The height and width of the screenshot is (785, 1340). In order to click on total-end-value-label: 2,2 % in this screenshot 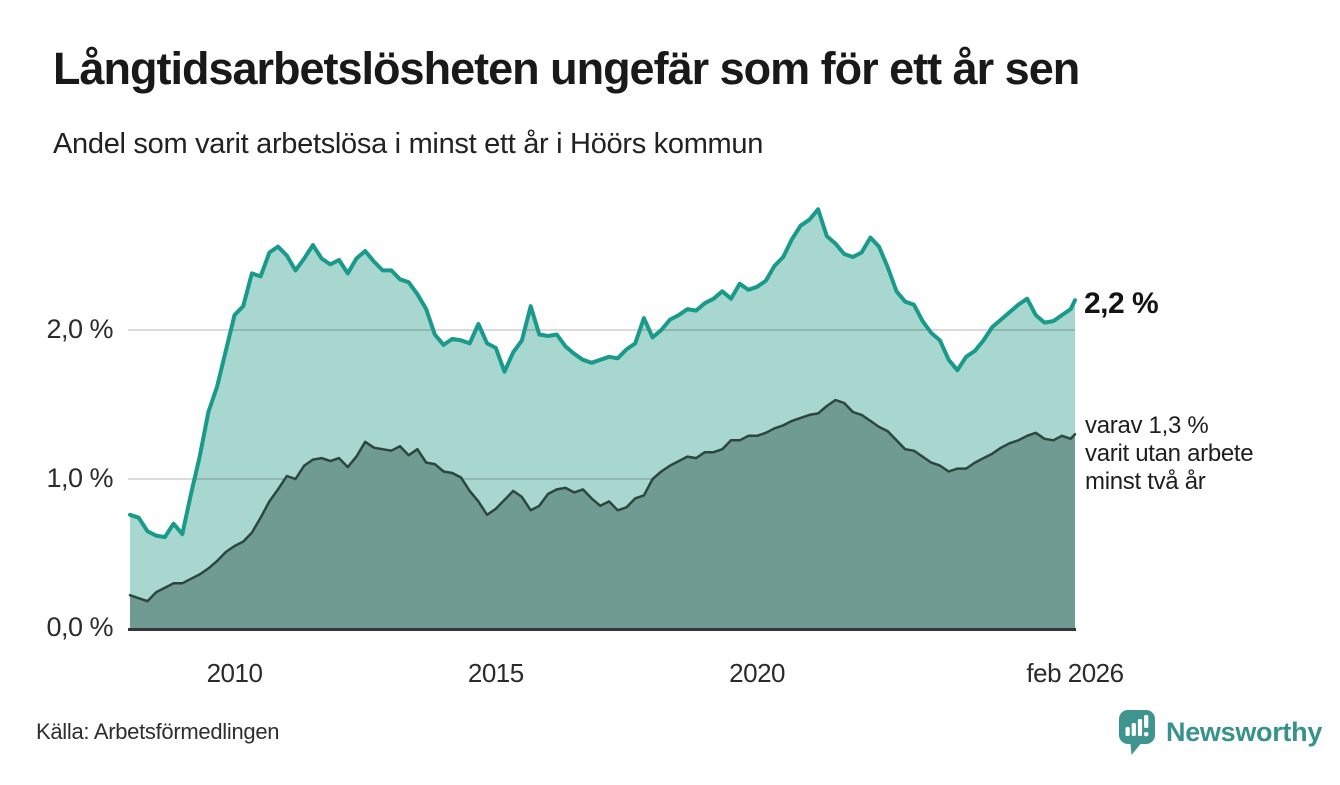, I will do `click(1121, 304)`.